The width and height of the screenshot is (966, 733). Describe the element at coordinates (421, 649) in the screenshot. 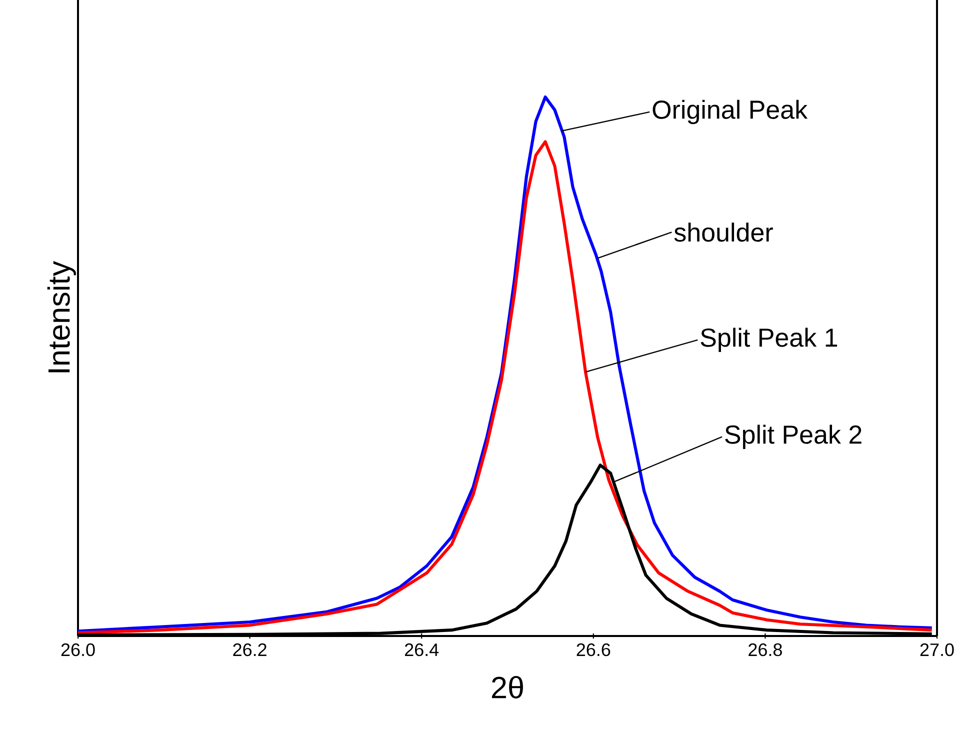

I see `x-tick-label: 26.4` at that location.